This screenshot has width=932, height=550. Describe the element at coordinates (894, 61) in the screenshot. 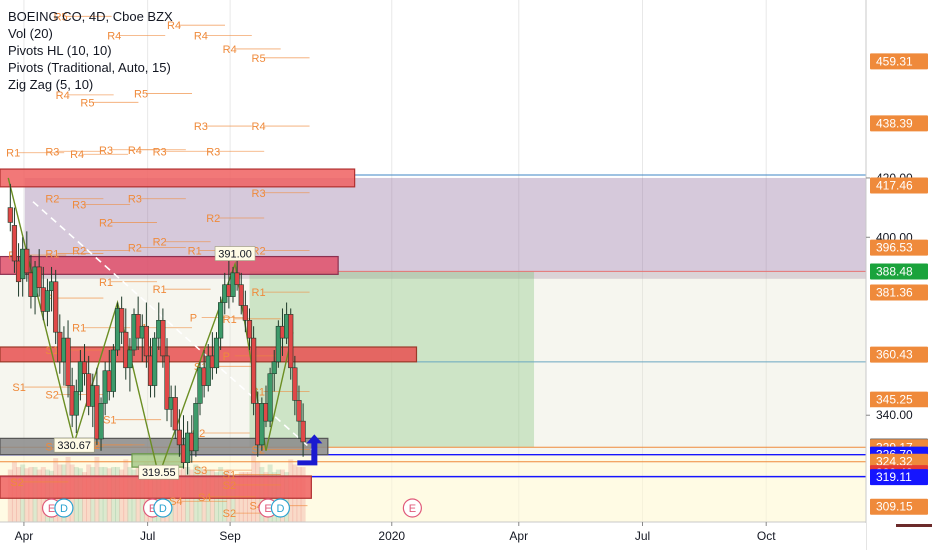

I see `price-label-0: 459.31` at that location.